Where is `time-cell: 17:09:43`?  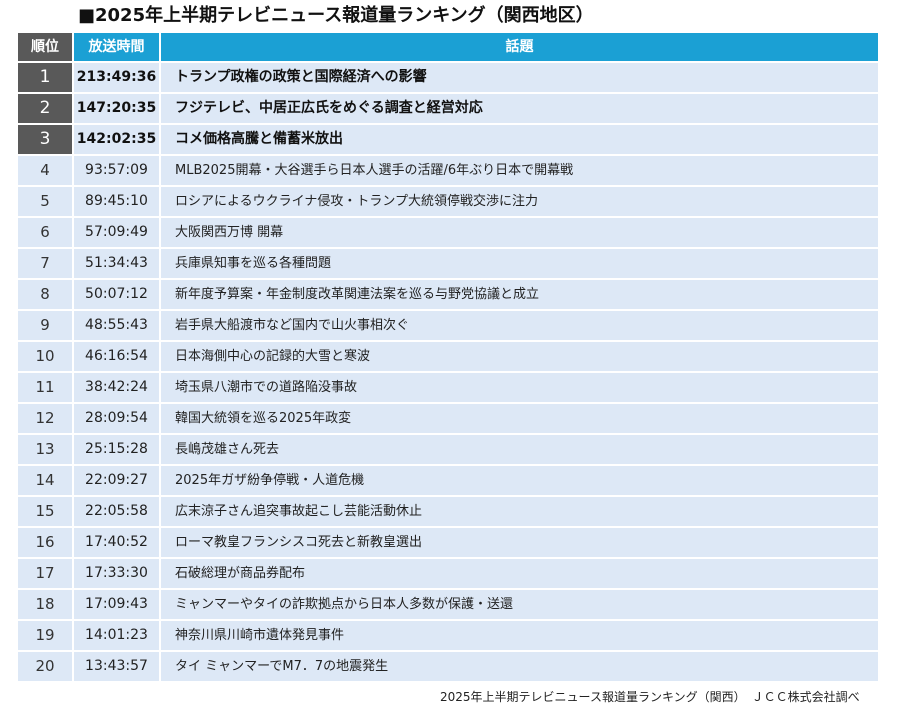 time-cell: 17:09:43 is located at coordinates (116, 604).